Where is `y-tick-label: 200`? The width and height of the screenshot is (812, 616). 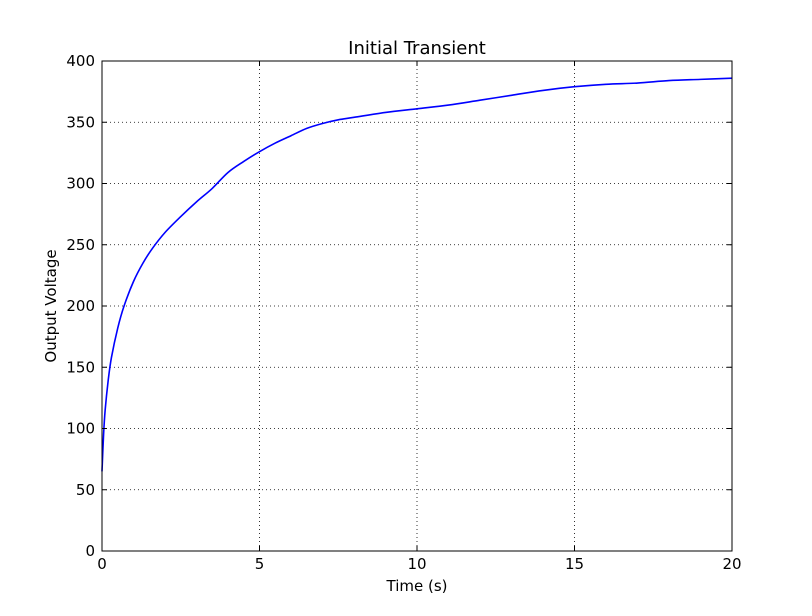
y-tick-label: 200 is located at coordinates (80, 306).